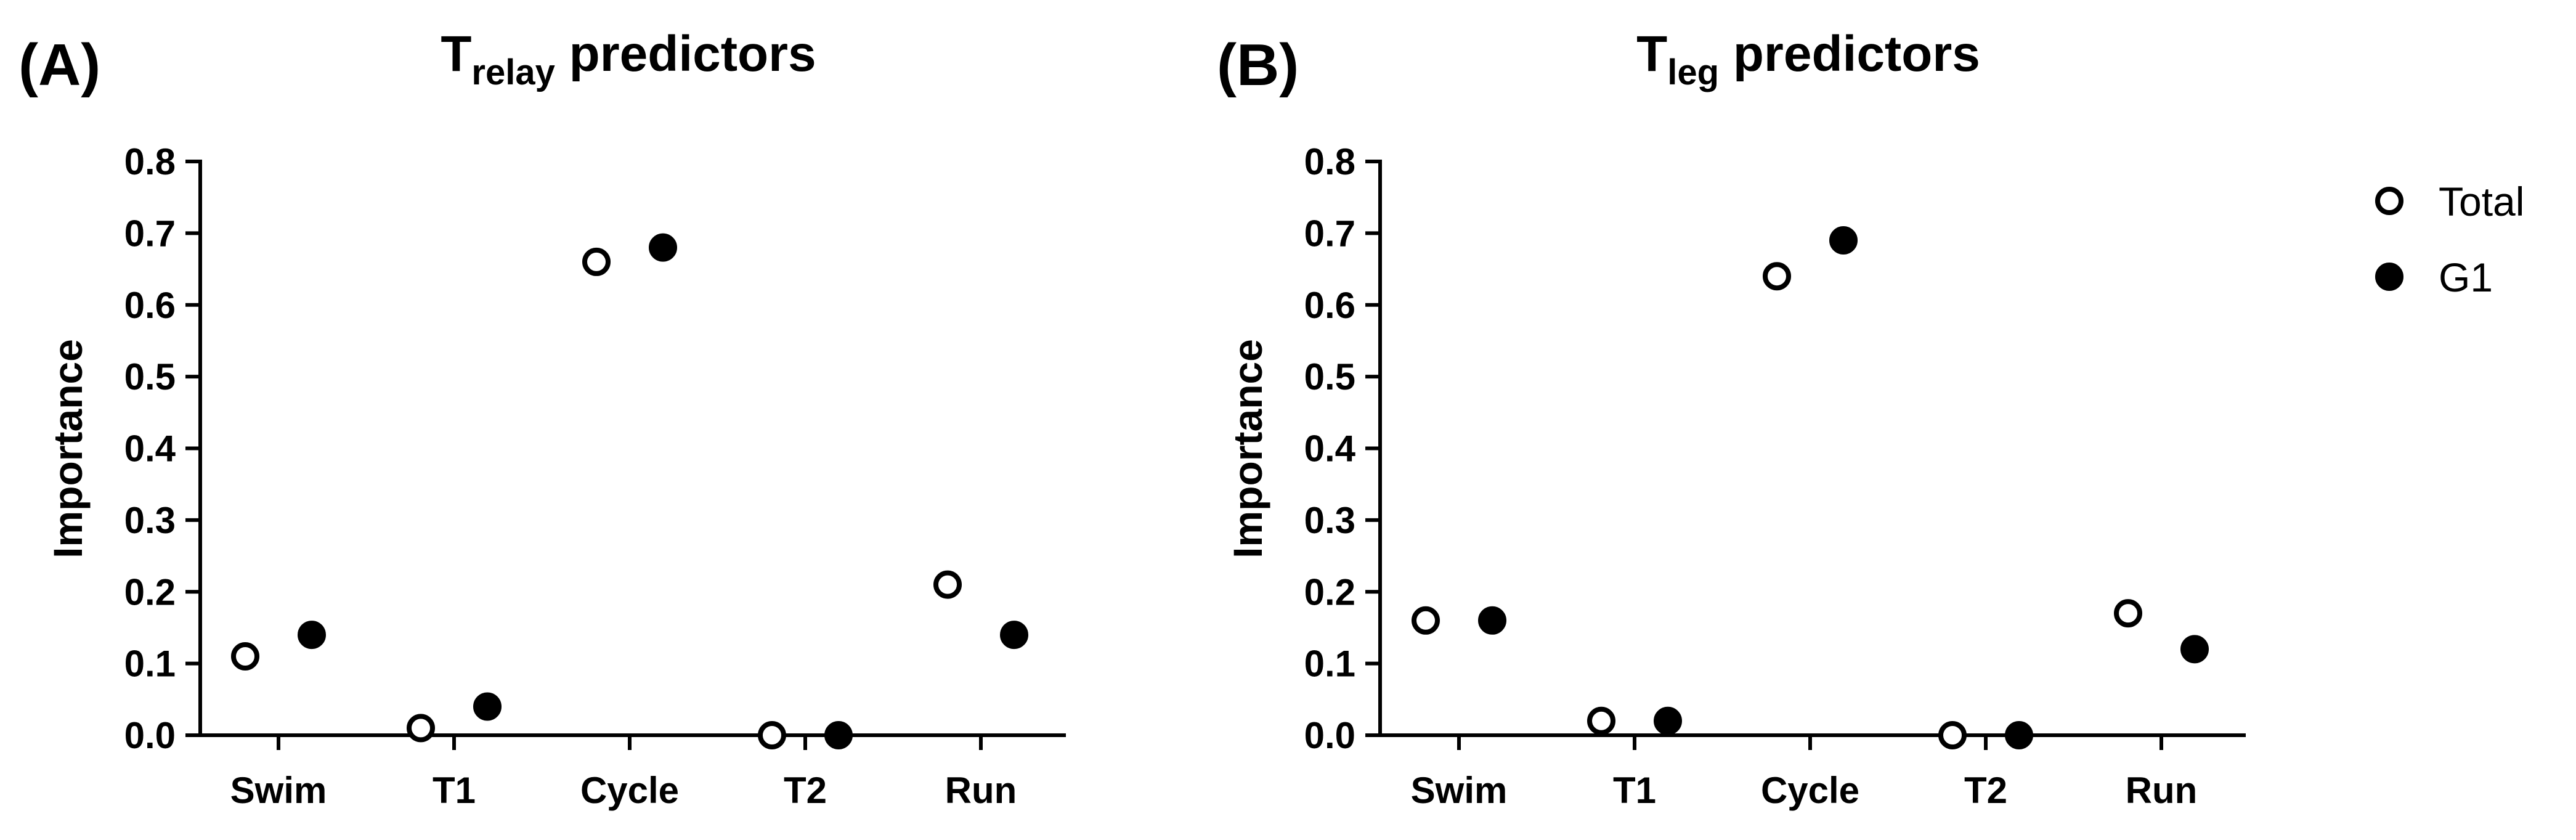  What do you see at coordinates (68, 448) in the screenshot?
I see `panel-a-y-axis-label: Importance` at bounding box center [68, 448].